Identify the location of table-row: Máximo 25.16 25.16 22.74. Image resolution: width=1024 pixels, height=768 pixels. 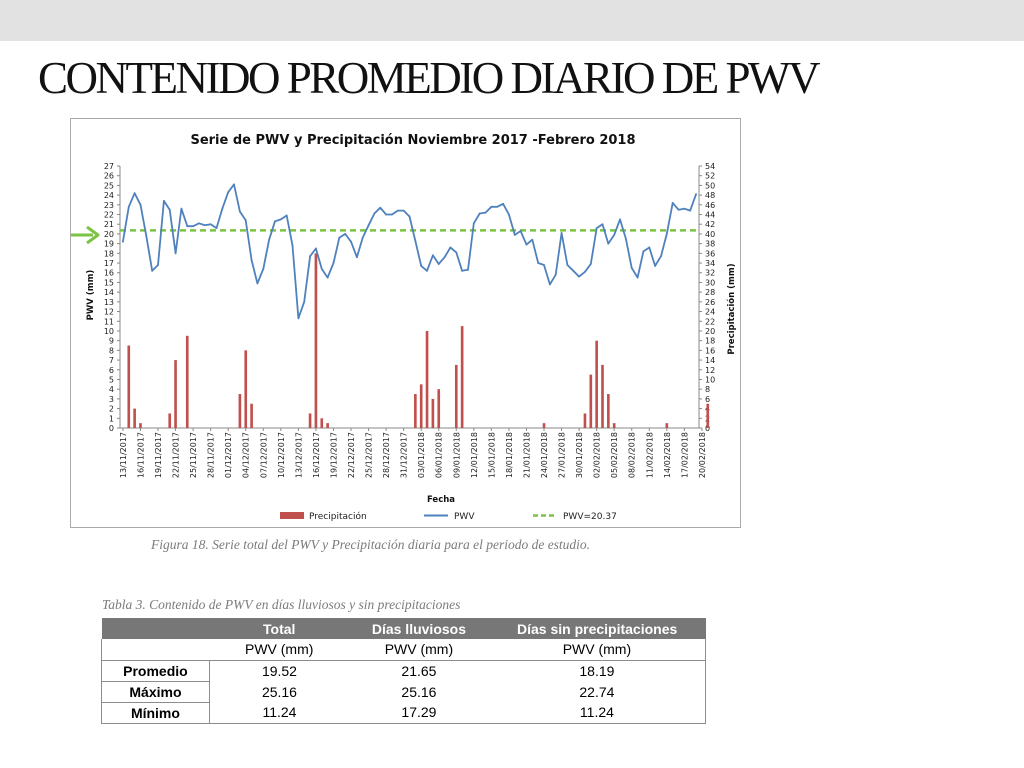
(403, 692).